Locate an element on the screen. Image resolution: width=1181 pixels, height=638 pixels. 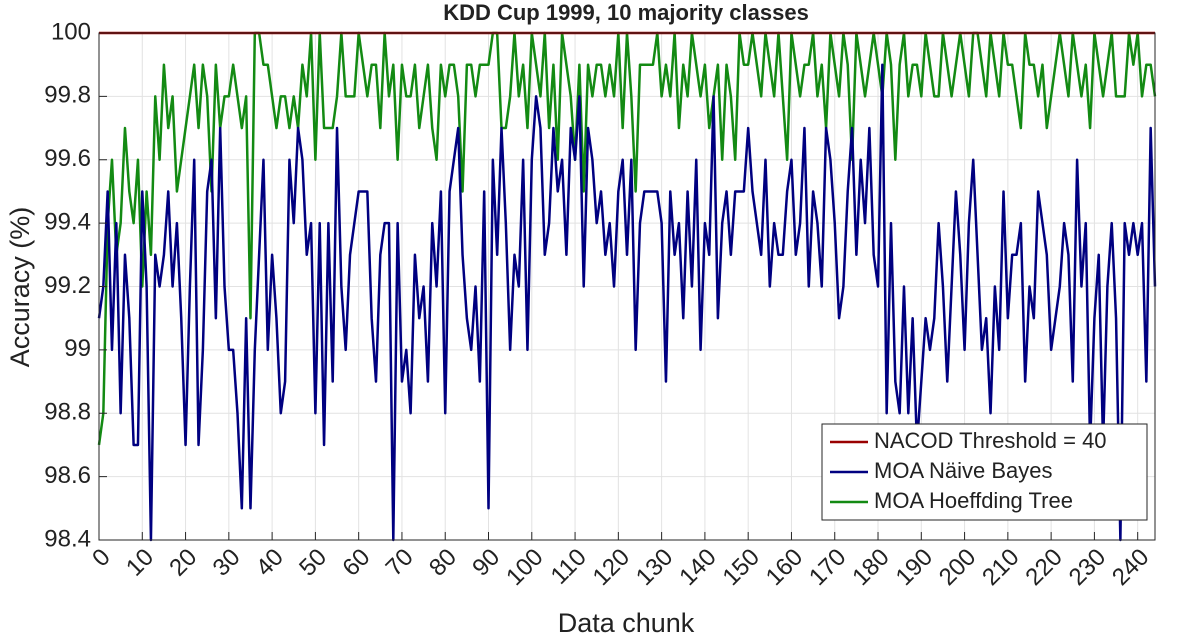
legend-box is located at coordinates (984, 472).